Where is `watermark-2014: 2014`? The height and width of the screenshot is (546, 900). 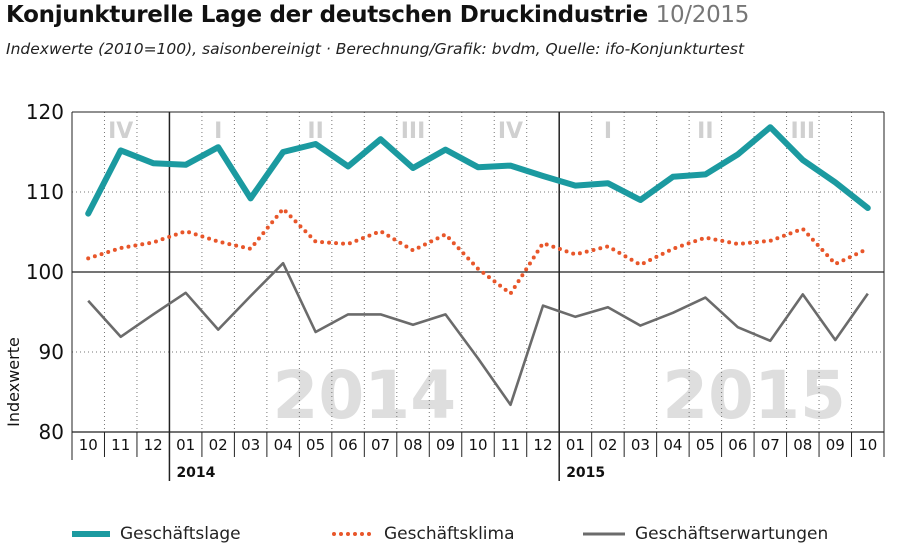
watermark-2014: 2014 is located at coordinates (364, 395).